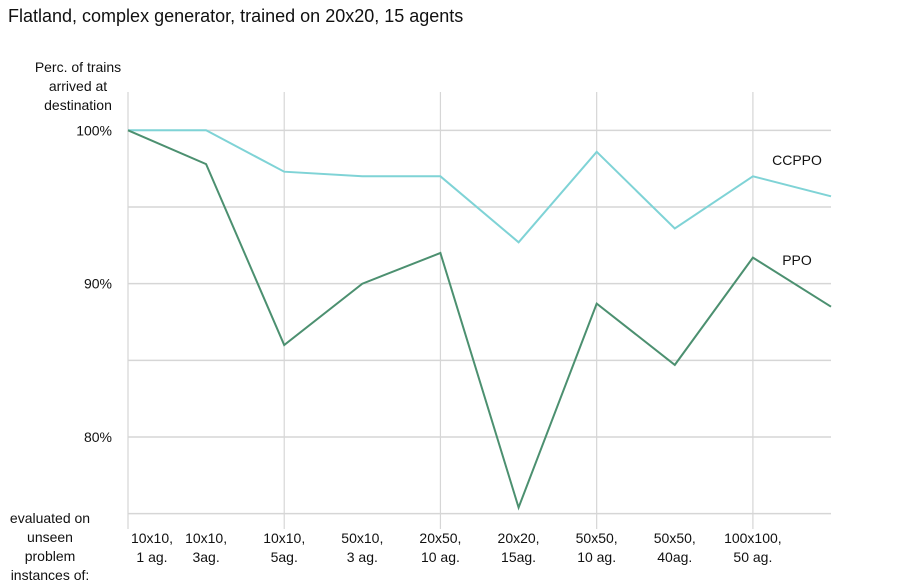 This screenshot has width=908, height=585. I want to click on y-axis-label: Perc. of trains arrived at destination, so click(78, 86).